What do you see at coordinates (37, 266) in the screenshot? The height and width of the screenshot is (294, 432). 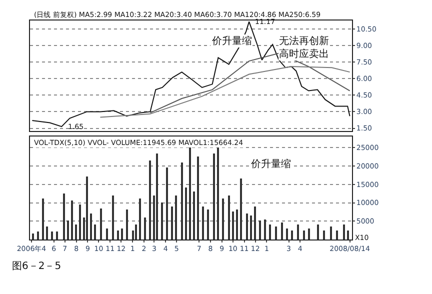 I see `caption: 图6－2－5` at bounding box center [37, 266].